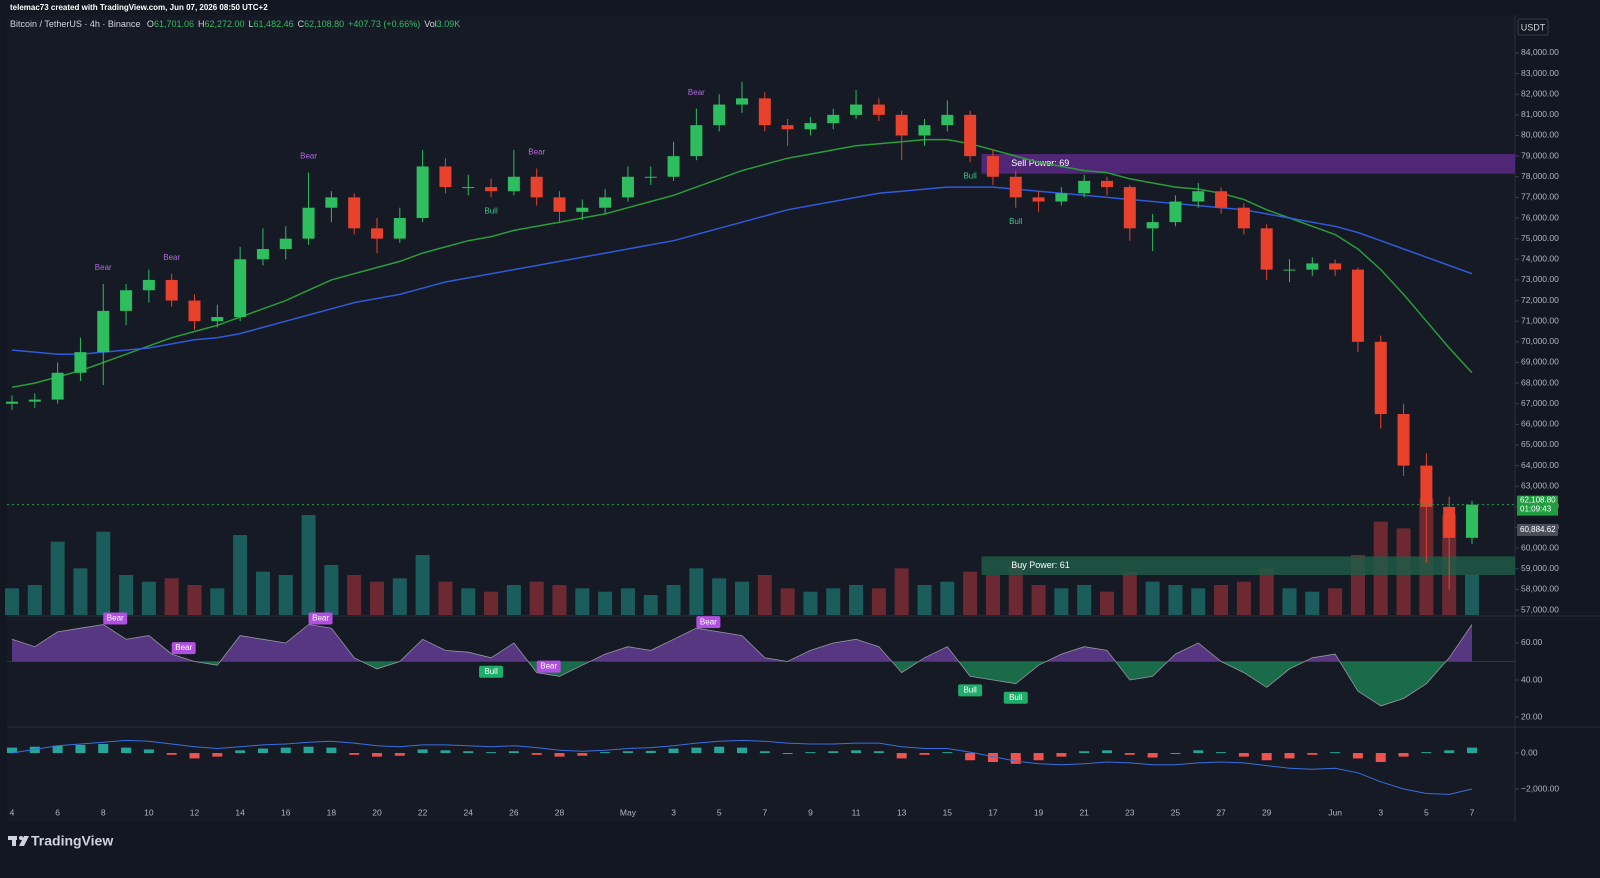 This screenshot has width=1600, height=878. I want to click on x-tick-label: 7, so click(764, 812).